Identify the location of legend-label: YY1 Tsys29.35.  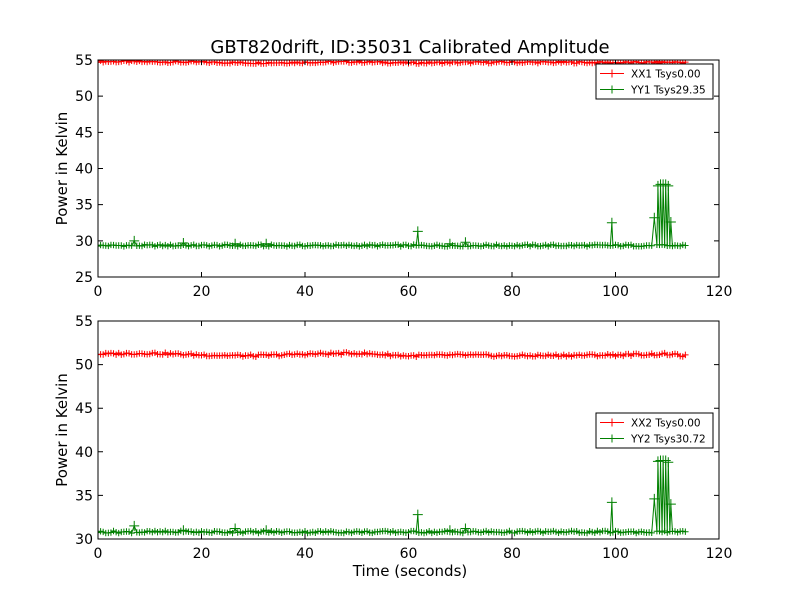
(668, 91).